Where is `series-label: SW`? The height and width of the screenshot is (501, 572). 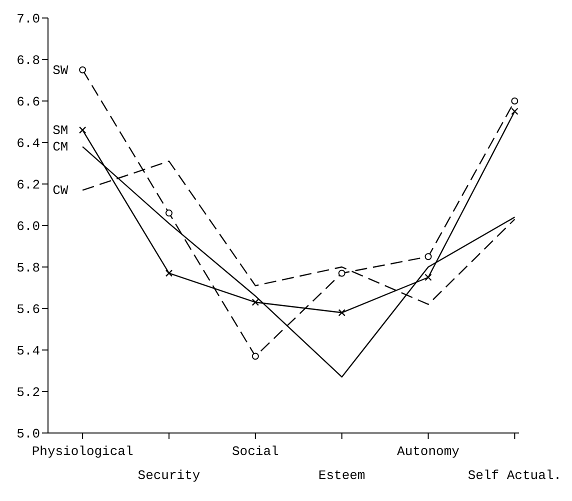 series-label: SW is located at coordinates (60, 70).